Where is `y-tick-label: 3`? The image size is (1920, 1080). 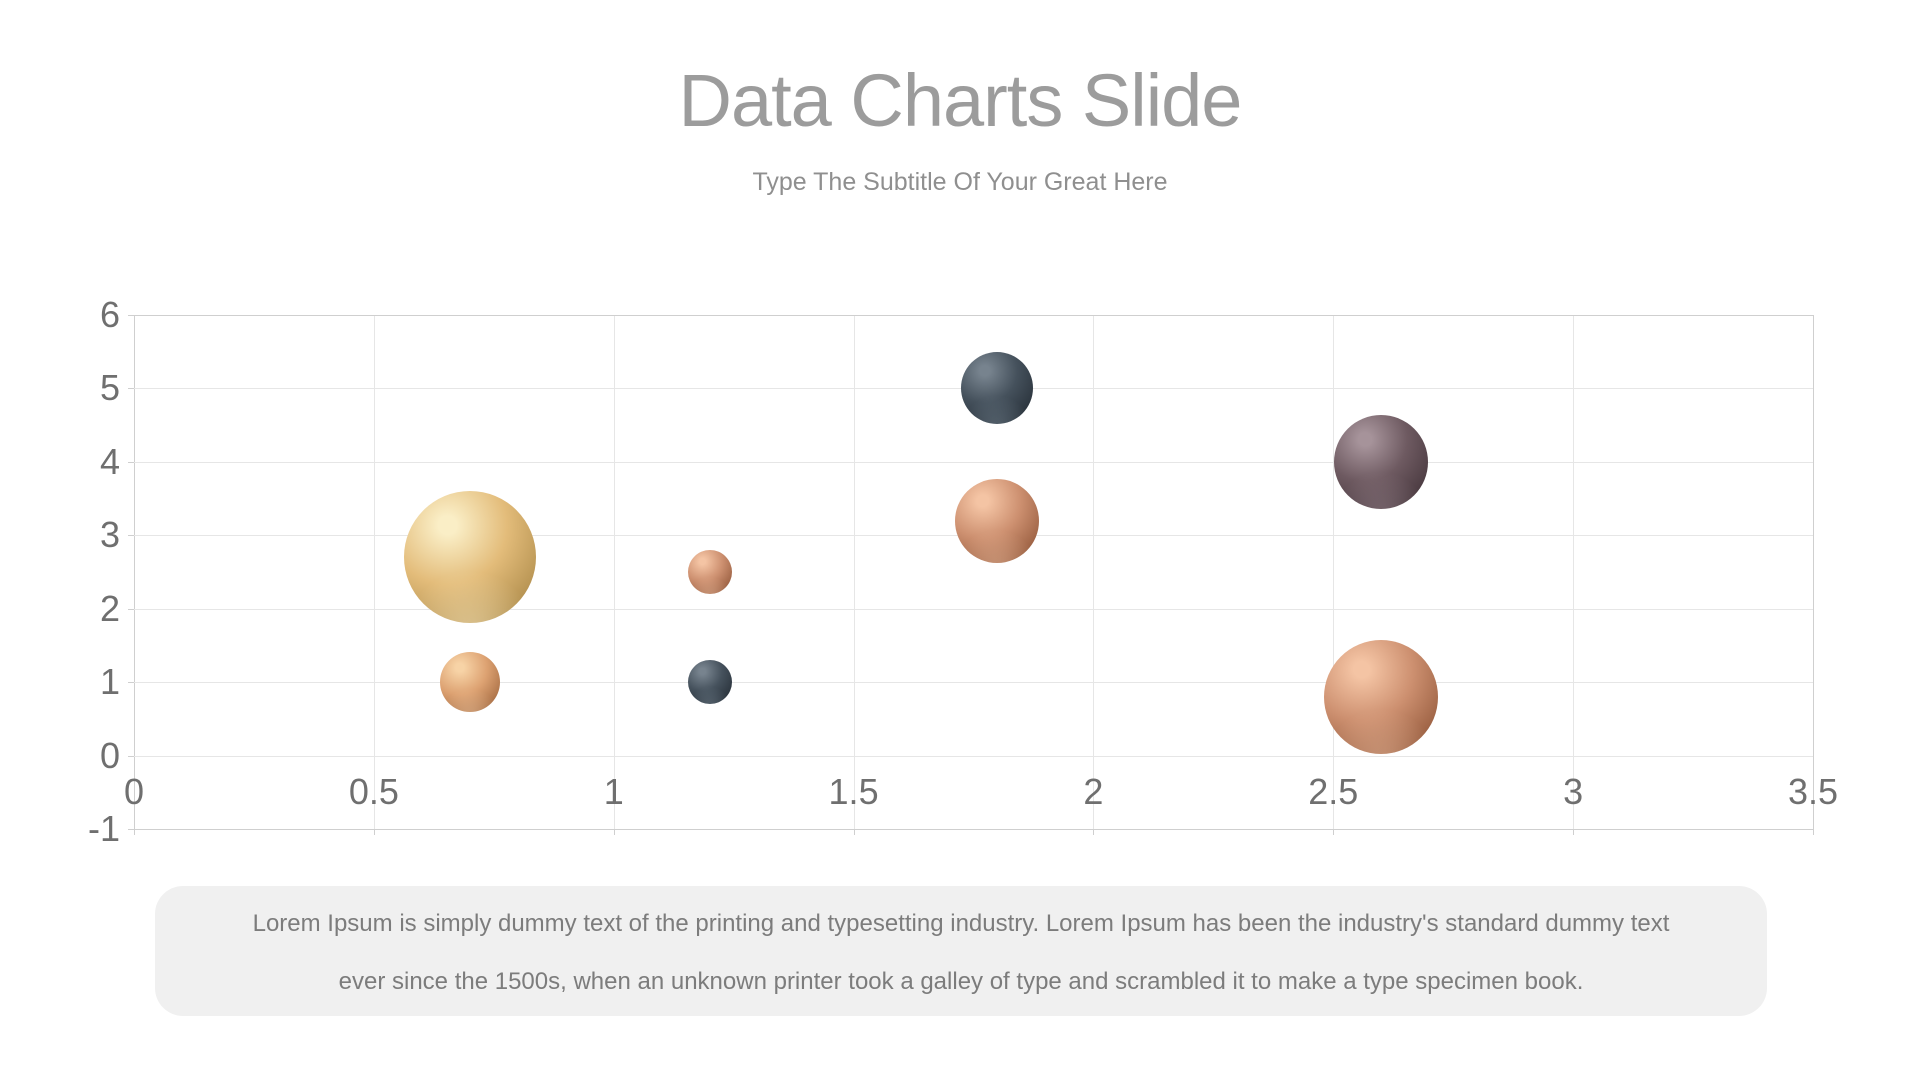 y-tick-label: 3 is located at coordinates (109, 535).